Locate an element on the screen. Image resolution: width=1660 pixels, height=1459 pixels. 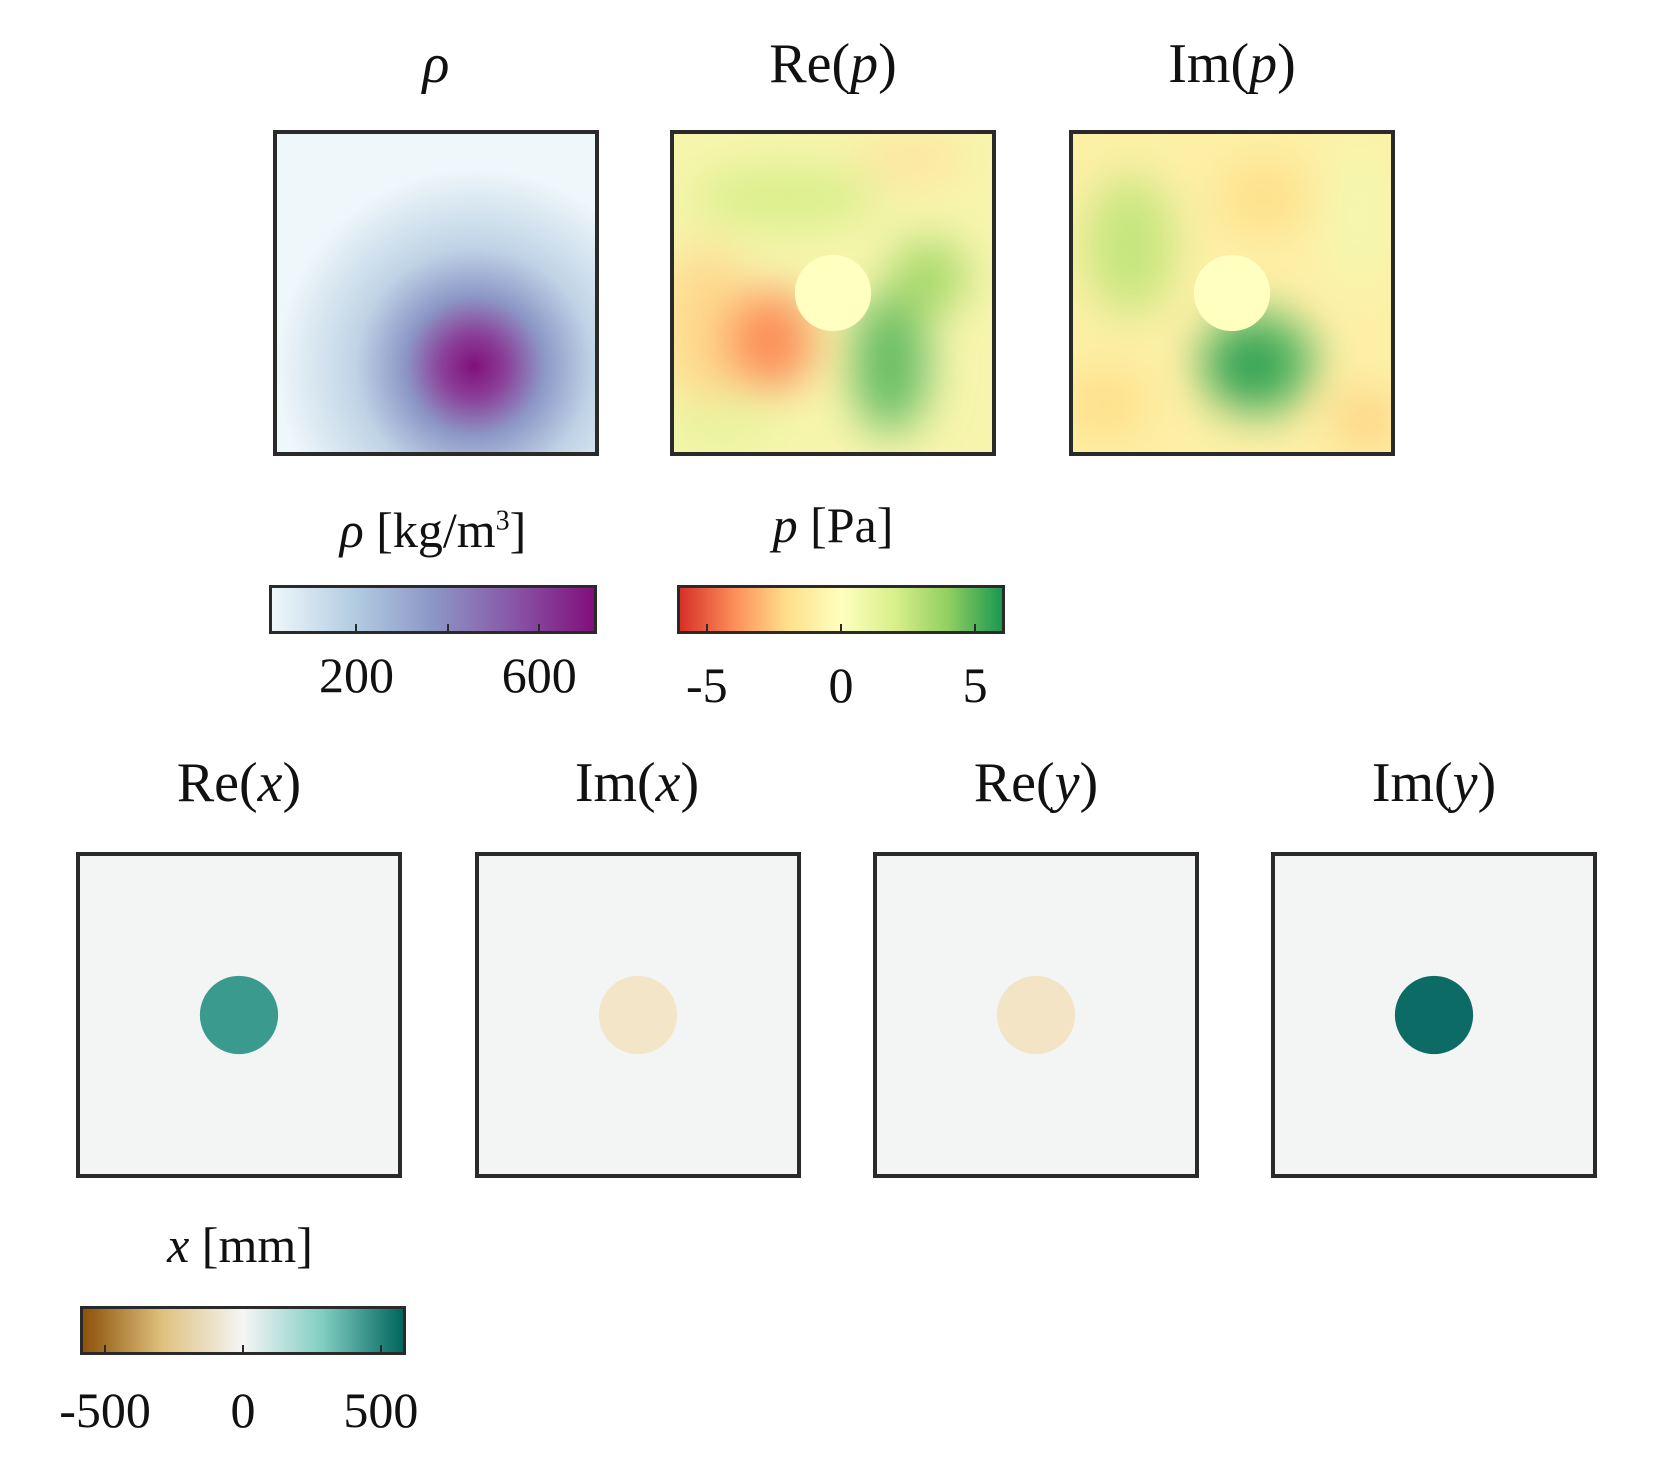
title-rho: ρ is located at coordinates (436, 64).